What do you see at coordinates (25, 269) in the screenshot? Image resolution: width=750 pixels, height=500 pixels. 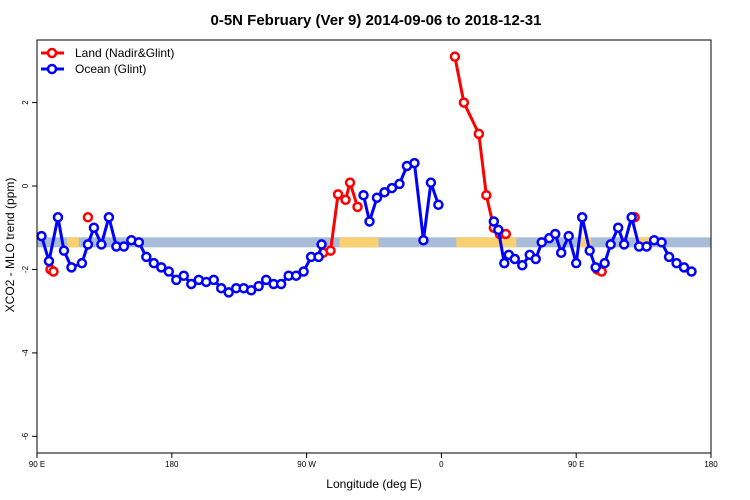 I see `y-tick-label: -2` at bounding box center [25, 269].